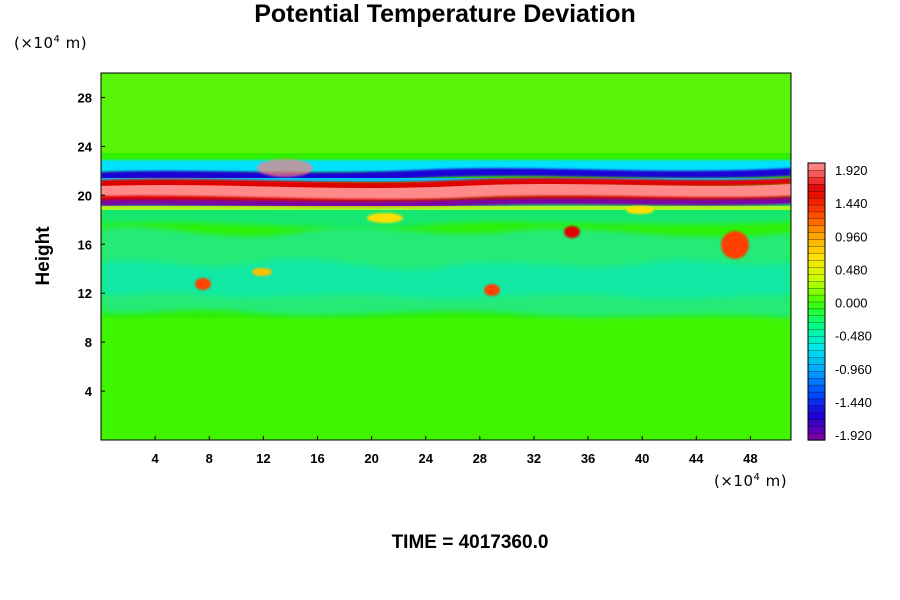  Describe the element at coordinates (851, 170) in the screenshot. I see `colorbar-label: 1.920` at that location.